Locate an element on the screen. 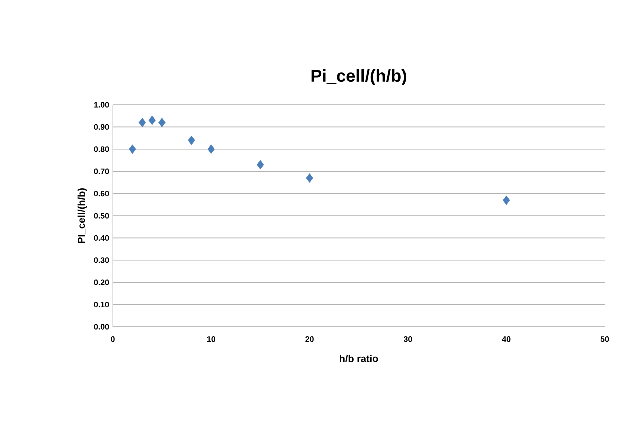  y-axis-title: PI_cell/(h/b) is located at coordinates (83, 216).